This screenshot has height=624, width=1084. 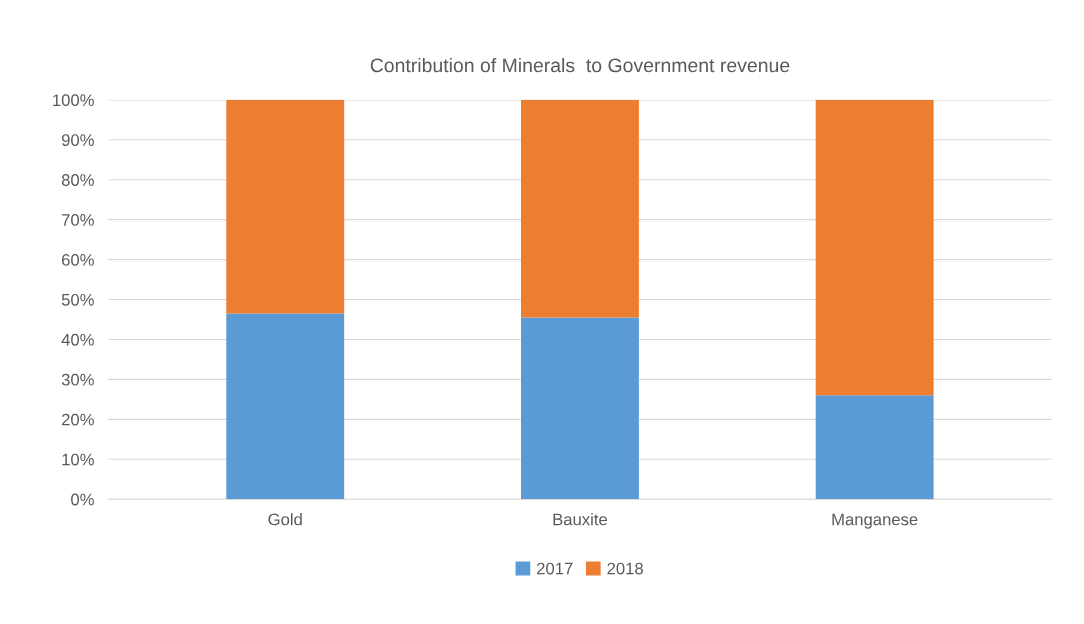 I want to click on x-tick-label: Gold, so click(x=285, y=519).